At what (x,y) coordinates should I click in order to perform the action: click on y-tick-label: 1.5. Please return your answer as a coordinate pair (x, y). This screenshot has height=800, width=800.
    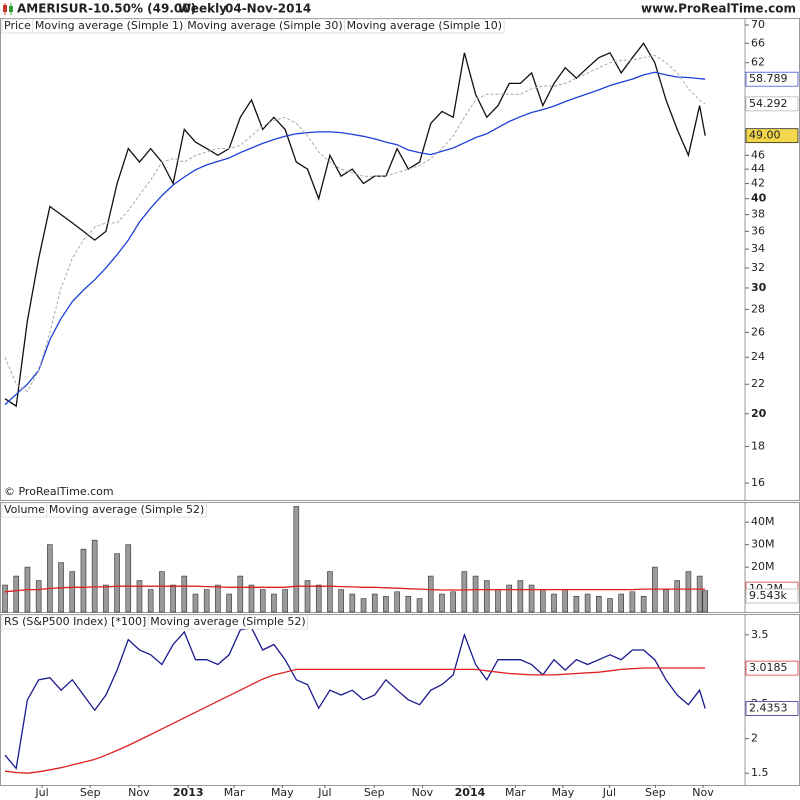
    Looking at the image, I should click on (760, 772).